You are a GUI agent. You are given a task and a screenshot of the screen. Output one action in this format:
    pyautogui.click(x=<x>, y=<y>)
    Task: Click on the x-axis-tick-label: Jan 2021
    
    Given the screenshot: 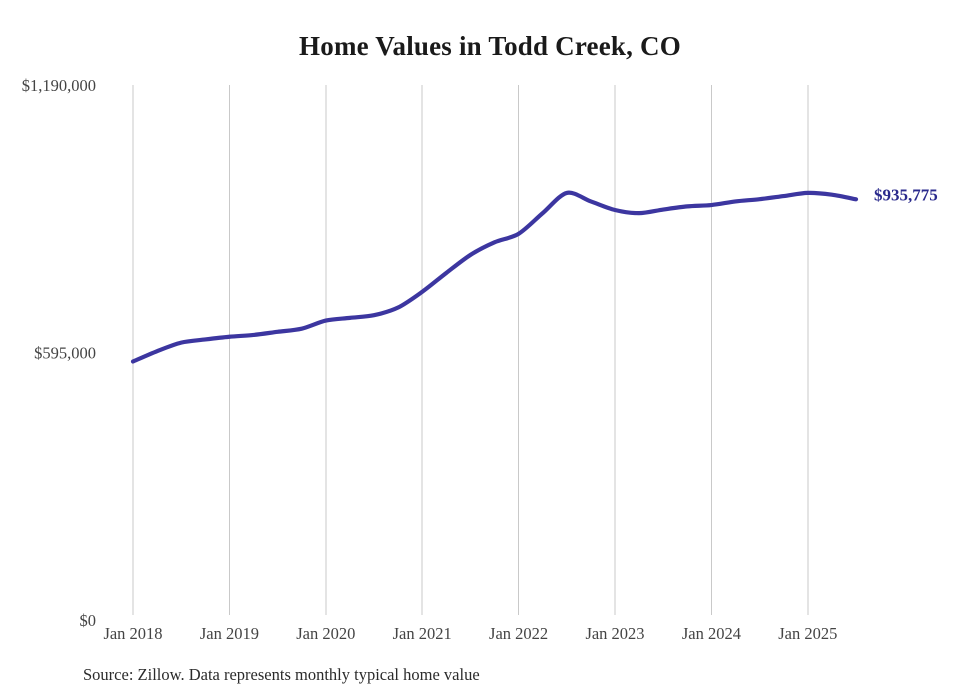 What is the action you would take?
    pyautogui.click(x=422, y=633)
    